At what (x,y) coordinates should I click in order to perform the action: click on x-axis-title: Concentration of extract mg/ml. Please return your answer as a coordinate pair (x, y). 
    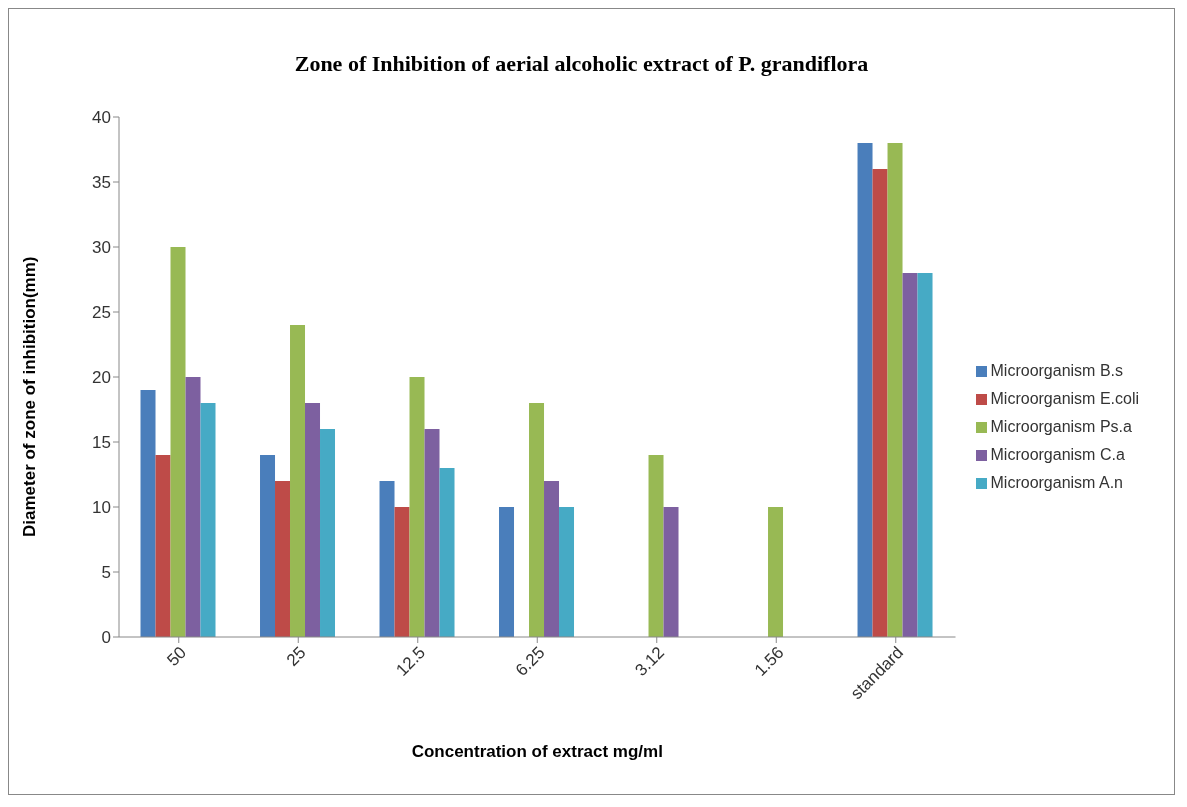
    Looking at the image, I should click on (537, 751).